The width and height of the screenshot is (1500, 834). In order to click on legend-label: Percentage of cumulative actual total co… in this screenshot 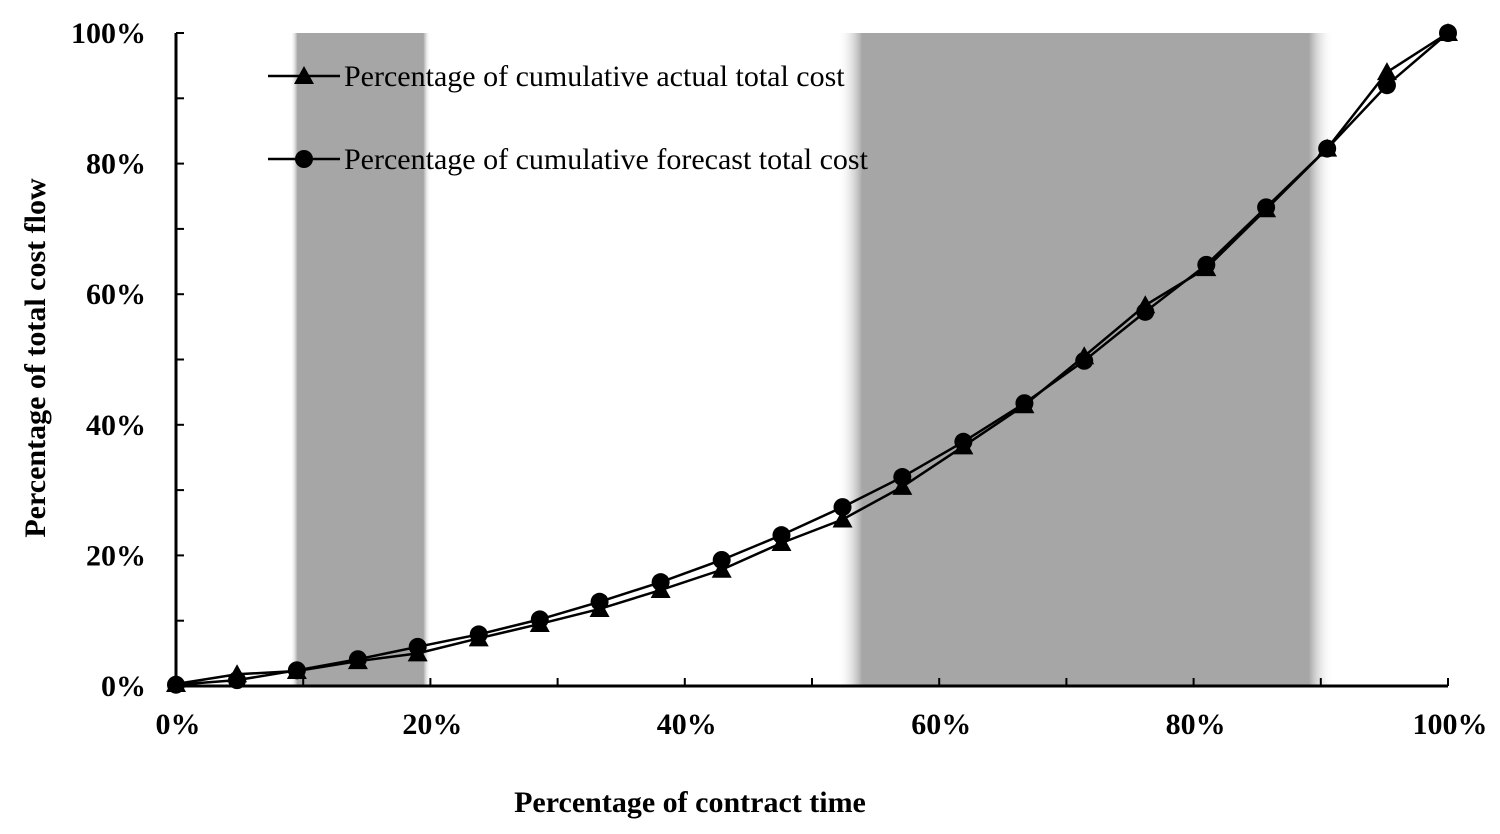, I will do `click(594, 76)`.